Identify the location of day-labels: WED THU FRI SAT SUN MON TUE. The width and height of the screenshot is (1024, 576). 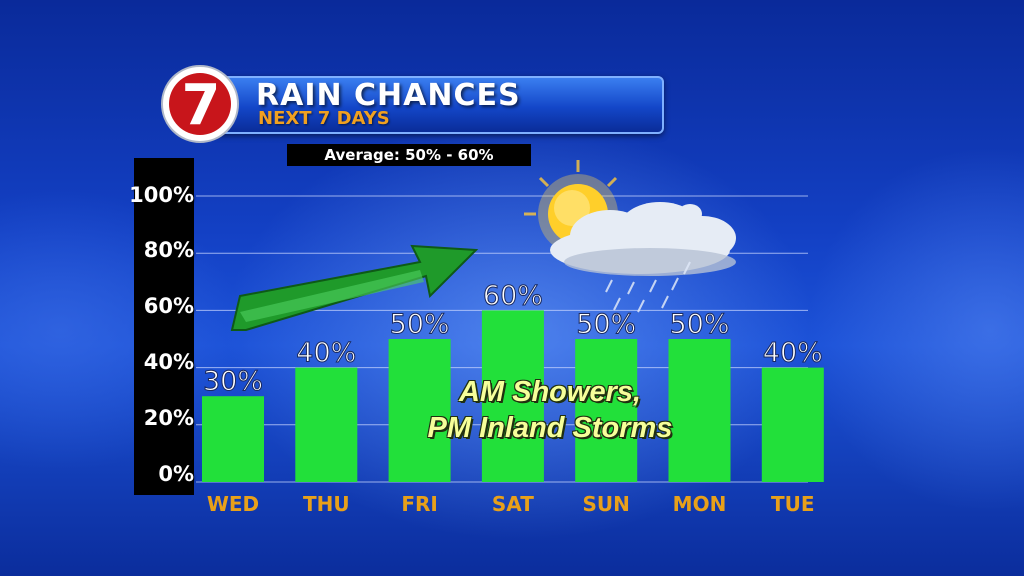
(511, 504).